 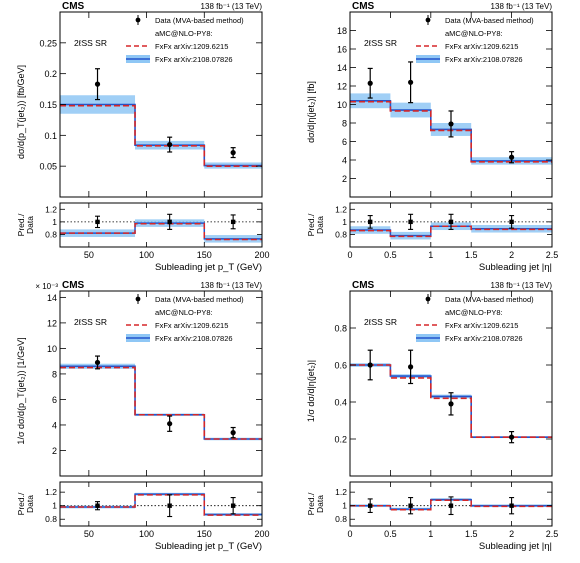 What do you see at coordinates (52, 323) in the screenshot?
I see `y-tick-label: 12` at bounding box center [52, 323].